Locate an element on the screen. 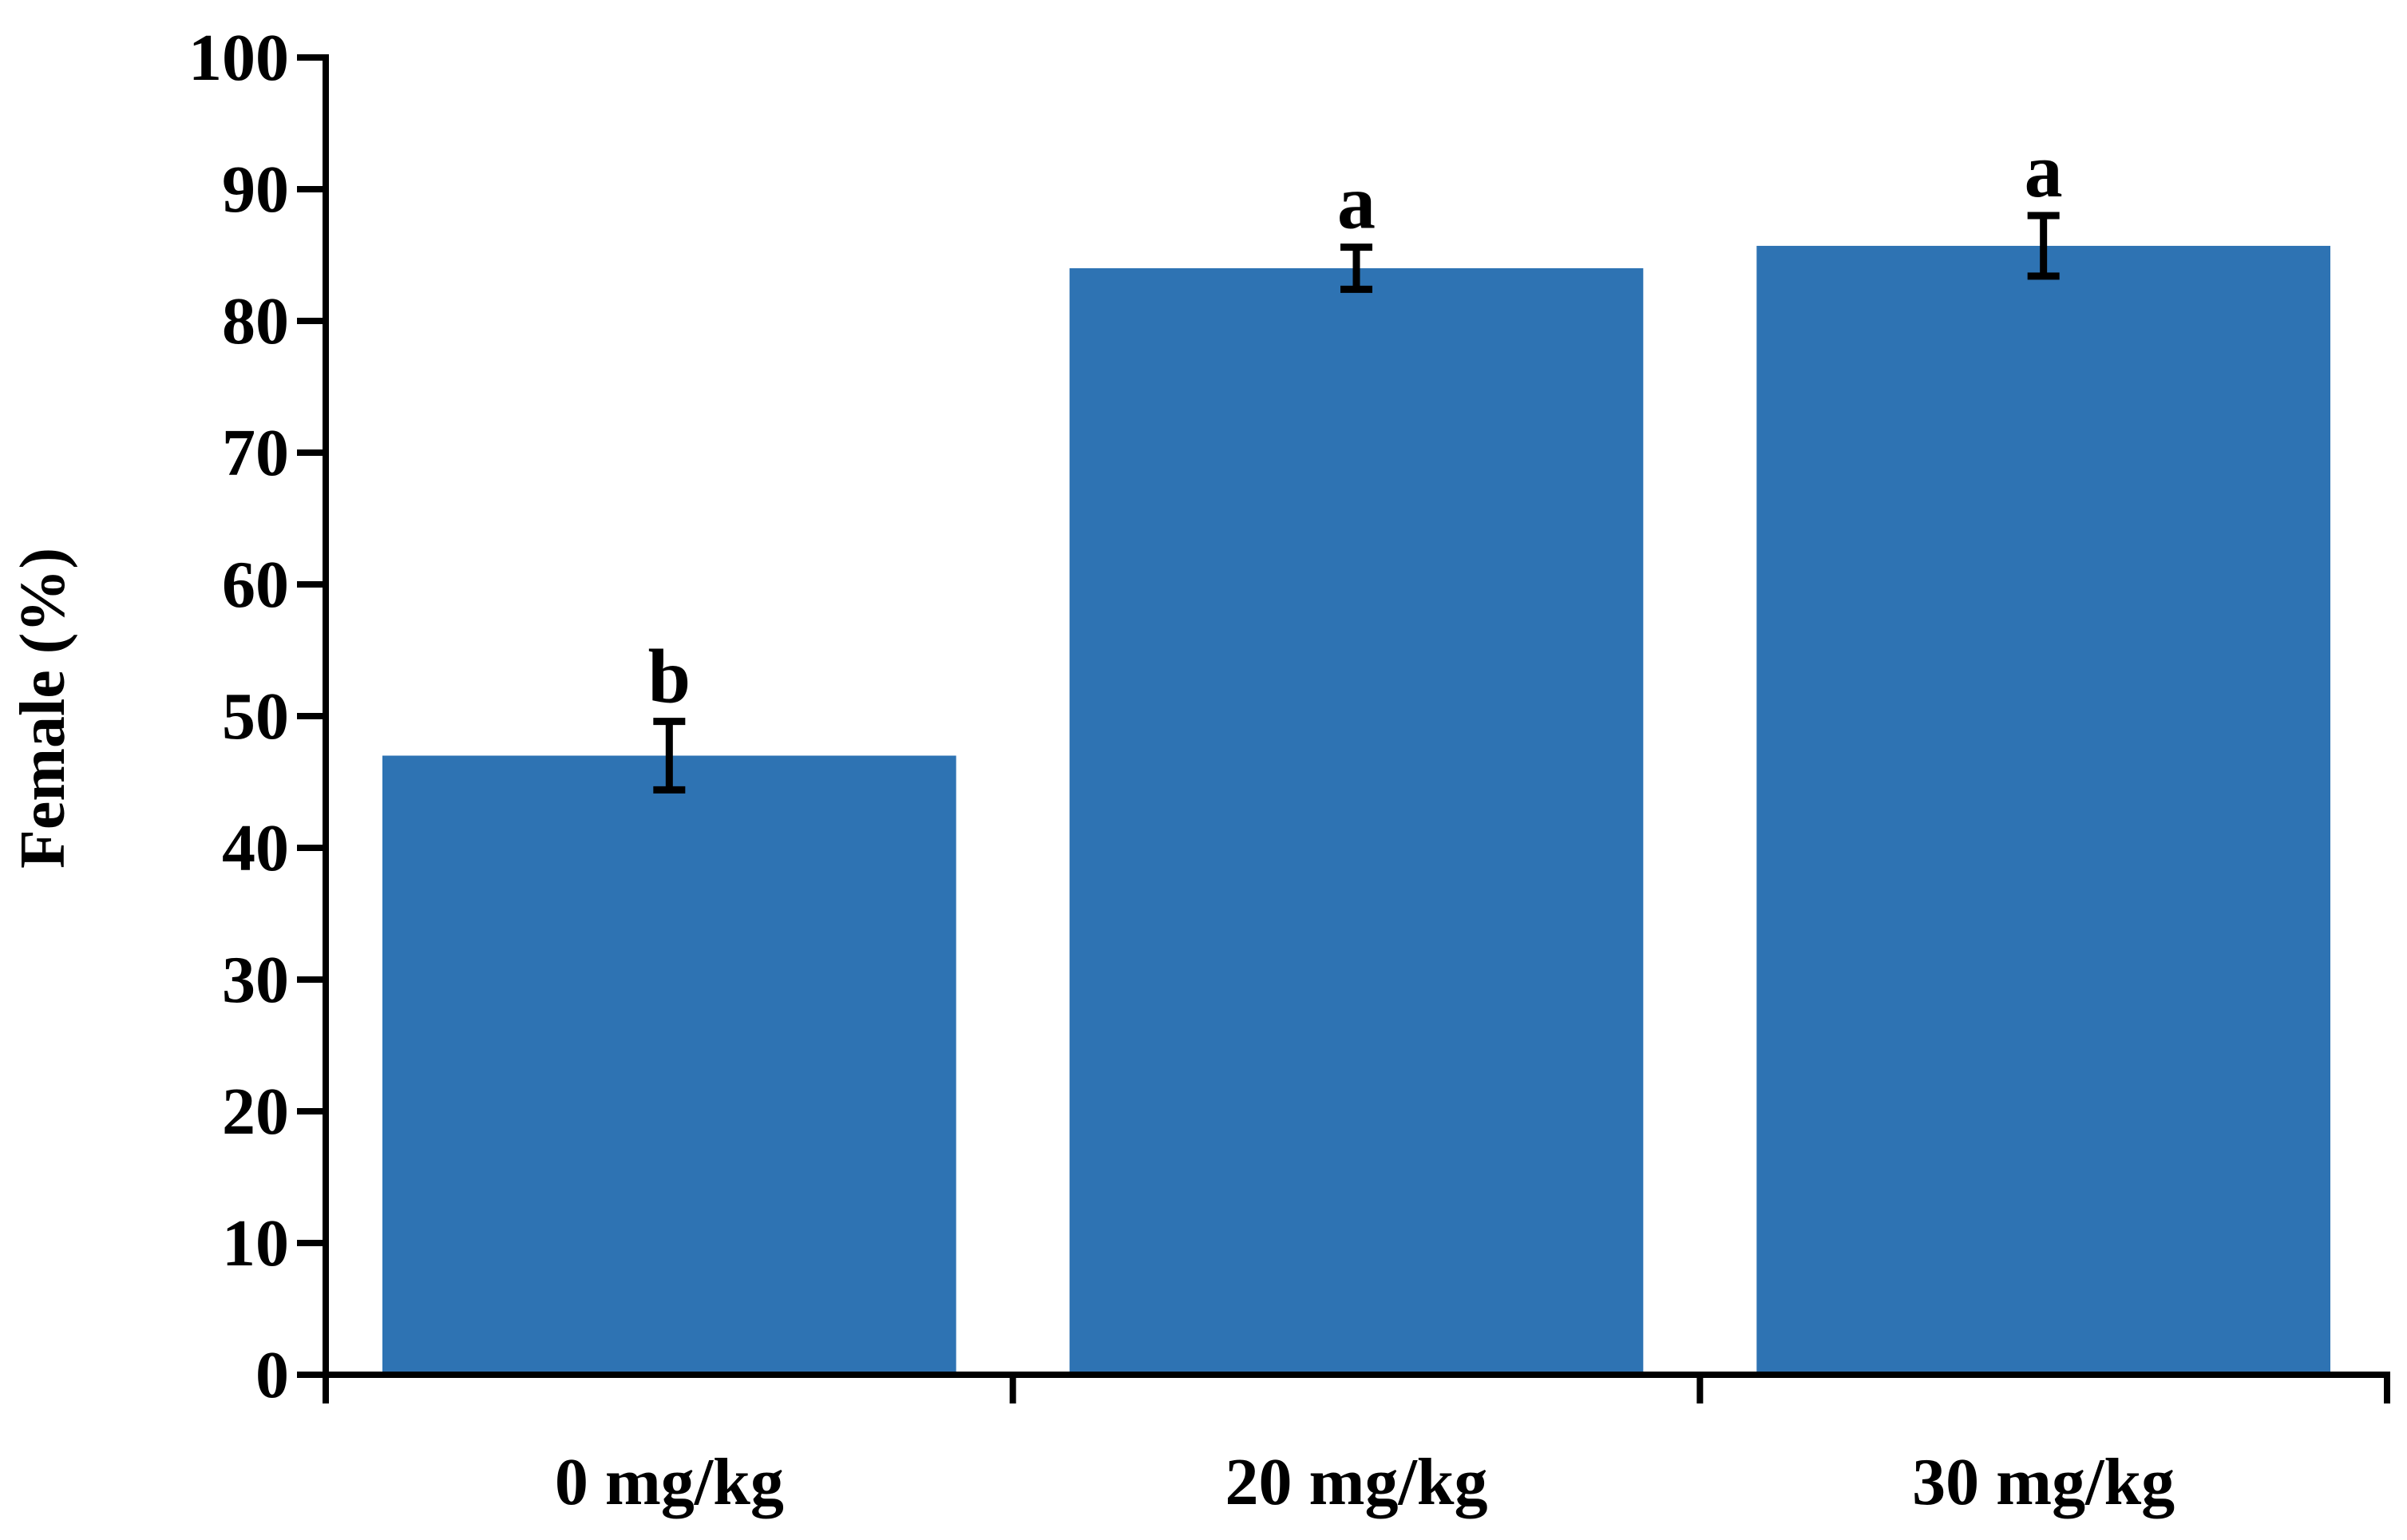 This screenshot has height=1540, width=2407. y-axis-title: Female (%) is located at coordinates (43, 708).